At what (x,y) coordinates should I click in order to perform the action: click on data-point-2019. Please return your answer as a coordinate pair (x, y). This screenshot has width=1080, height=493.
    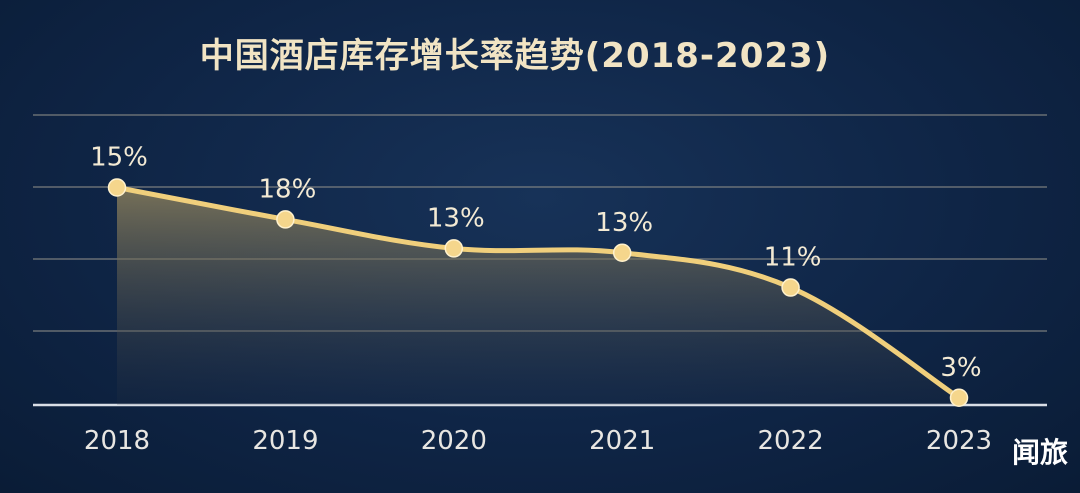
    Looking at the image, I should click on (285, 219).